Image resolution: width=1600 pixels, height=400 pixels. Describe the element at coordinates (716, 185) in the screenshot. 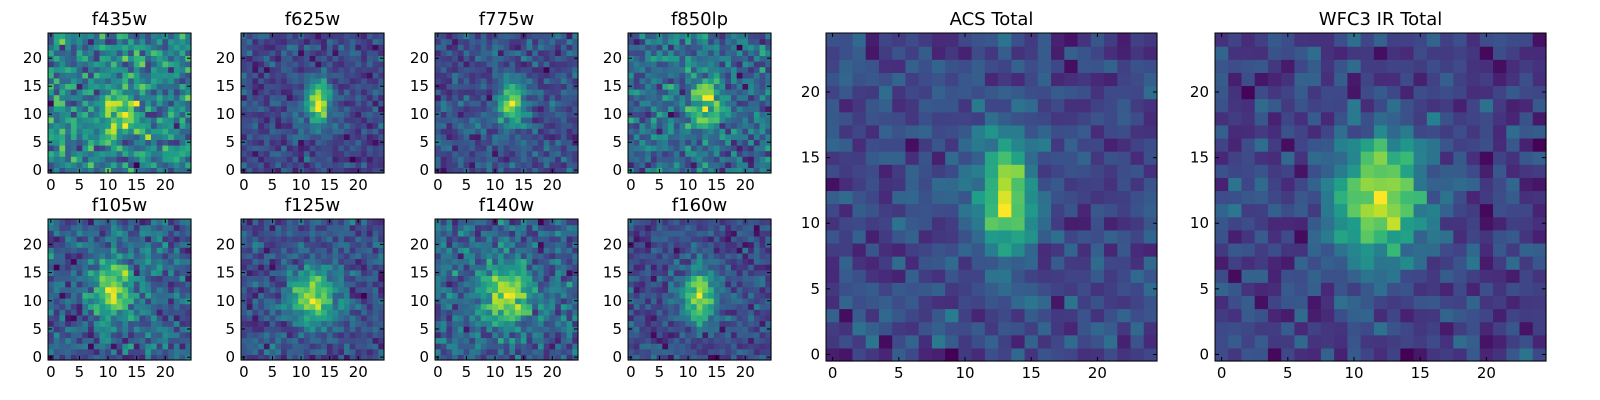

I see `x-tick-label: 15` at that location.